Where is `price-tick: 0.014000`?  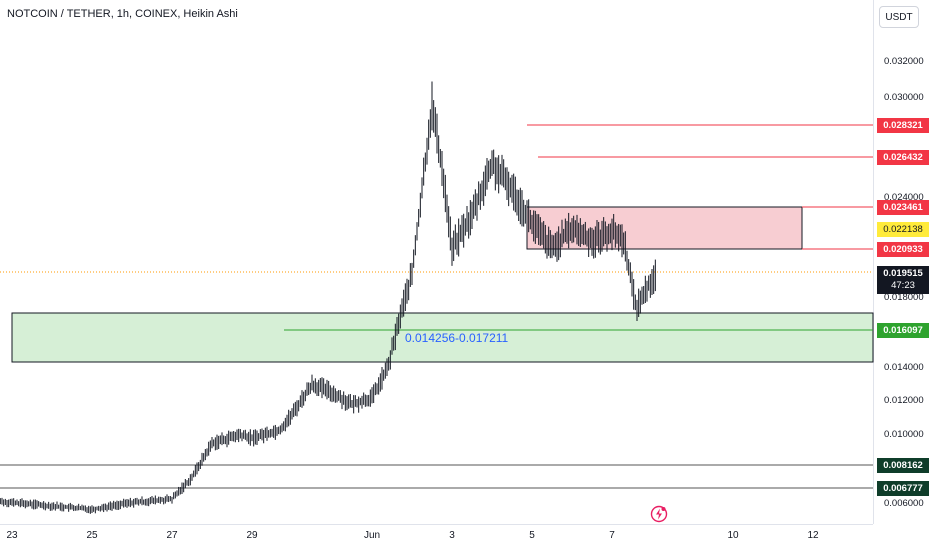 price-tick: 0.014000 is located at coordinates (904, 367).